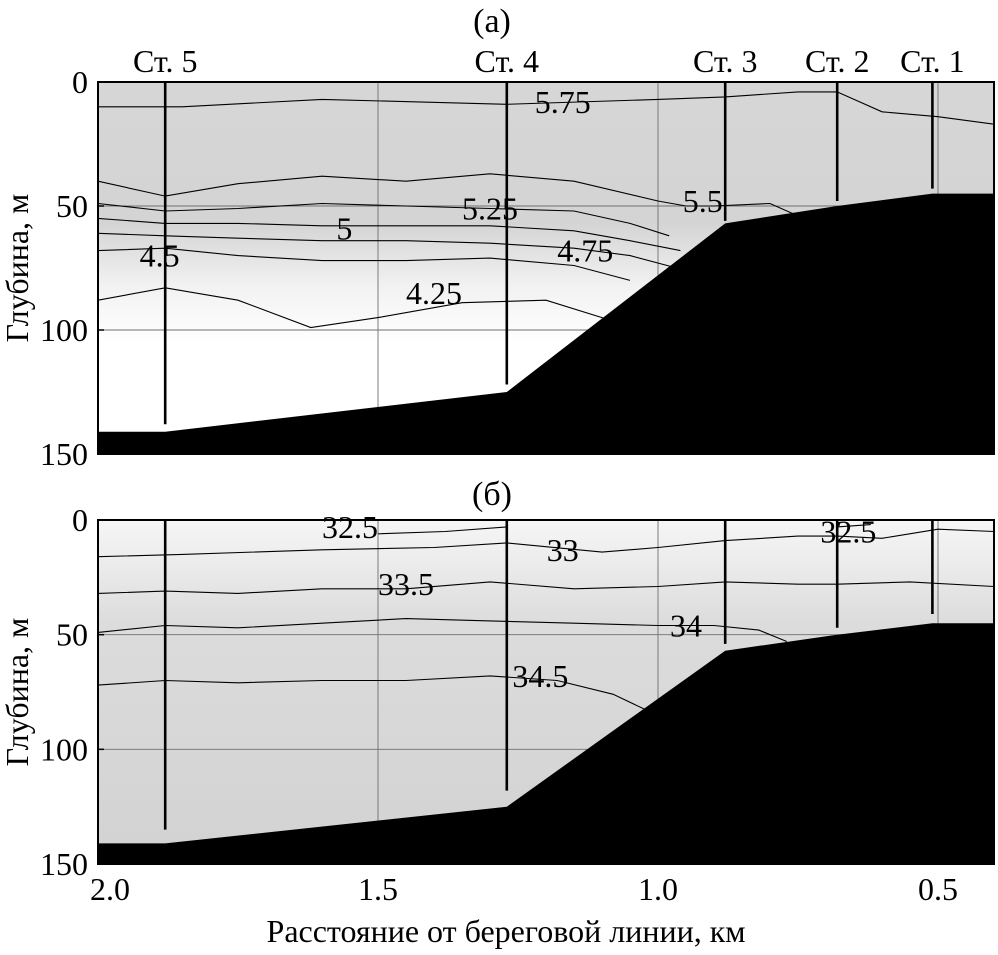  What do you see at coordinates (725, 61) in the screenshot?
I see `station-label-2: Ст. 3` at bounding box center [725, 61].